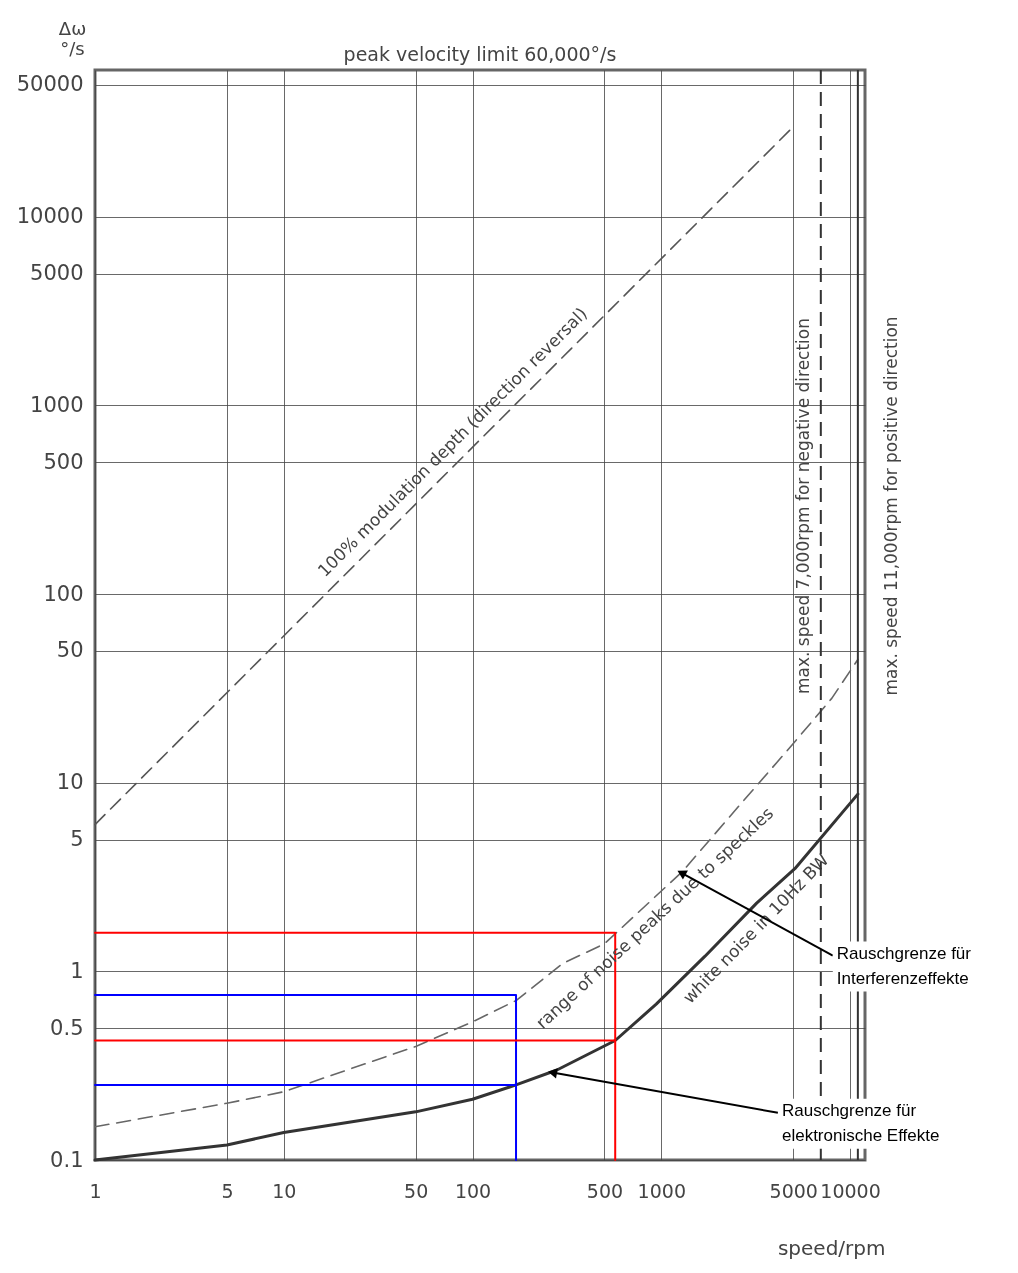 Image resolution: width=1018 pixels, height=1273 pixels. I want to click on y-tick-label: 10000, so click(50, 216).